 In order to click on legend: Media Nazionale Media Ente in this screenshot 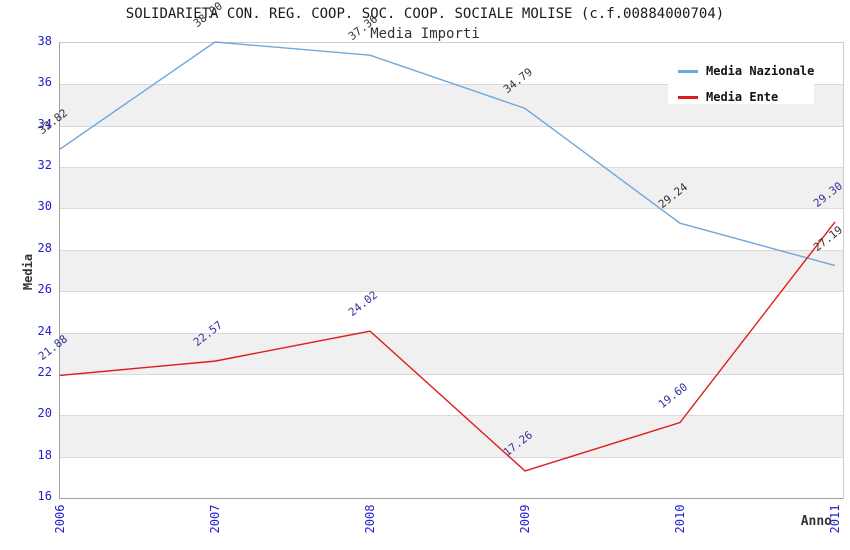, I will do `click(741, 78)`.